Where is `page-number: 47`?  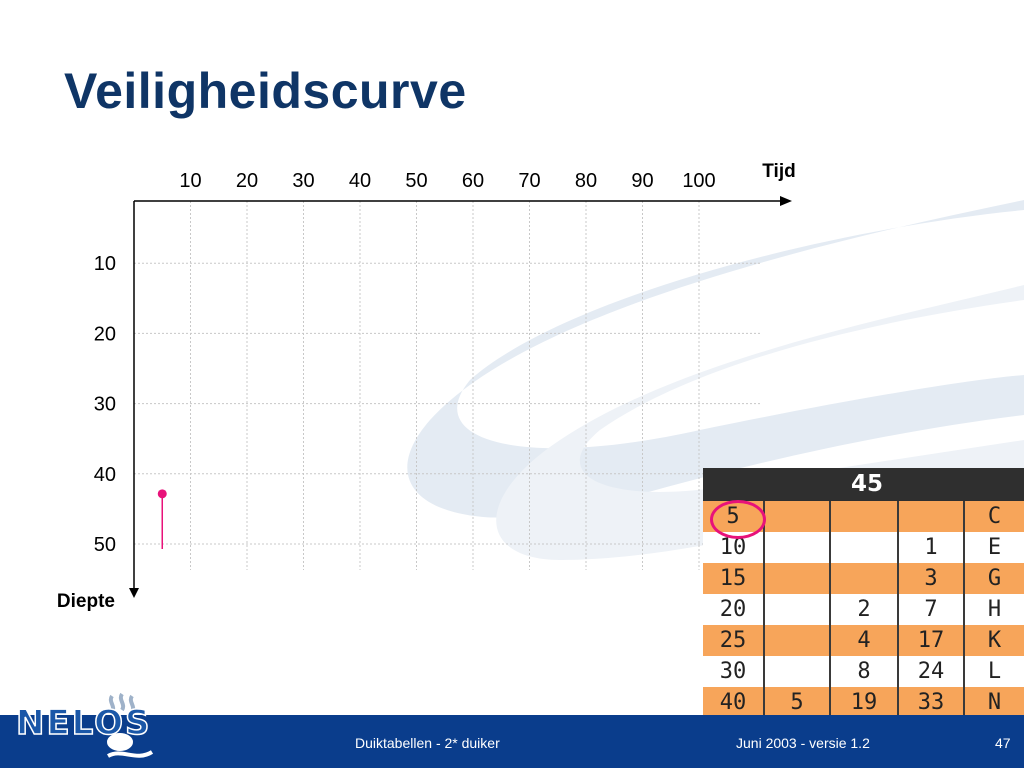 page-number: 47 is located at coordinates (1003, 743).